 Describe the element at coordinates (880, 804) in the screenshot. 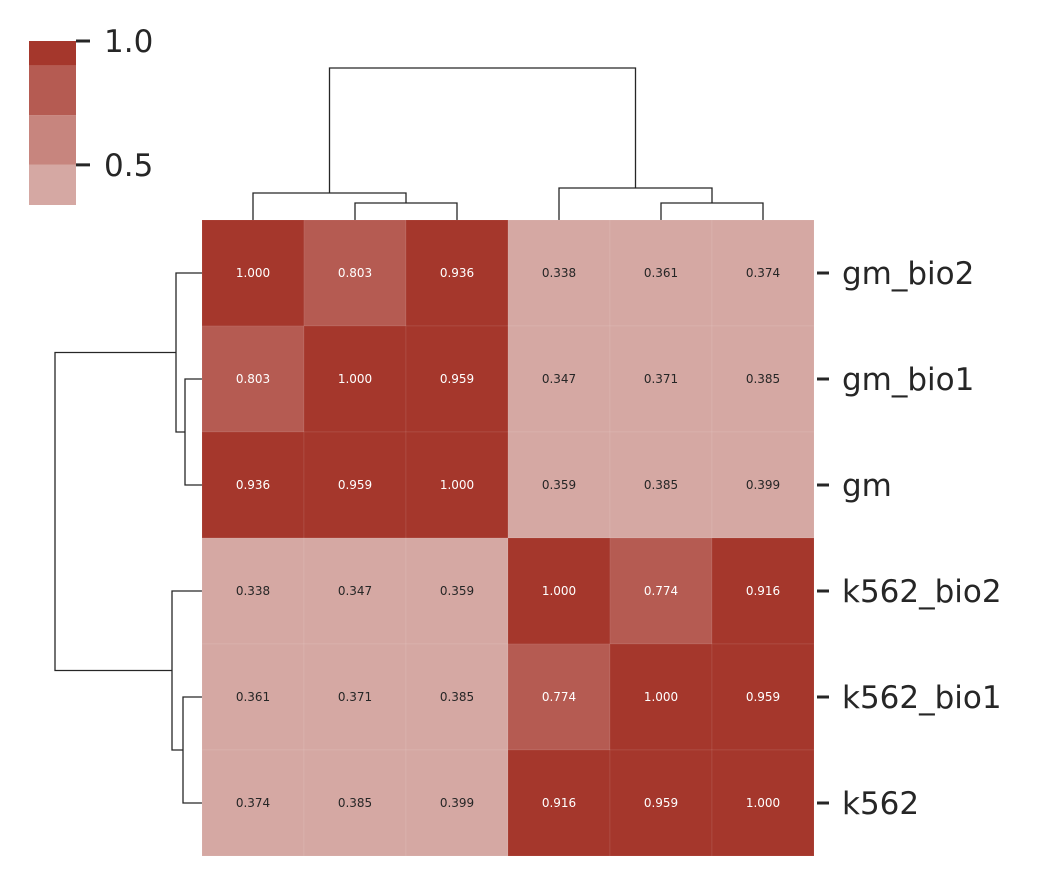

I see `row-label: k562` at that location.